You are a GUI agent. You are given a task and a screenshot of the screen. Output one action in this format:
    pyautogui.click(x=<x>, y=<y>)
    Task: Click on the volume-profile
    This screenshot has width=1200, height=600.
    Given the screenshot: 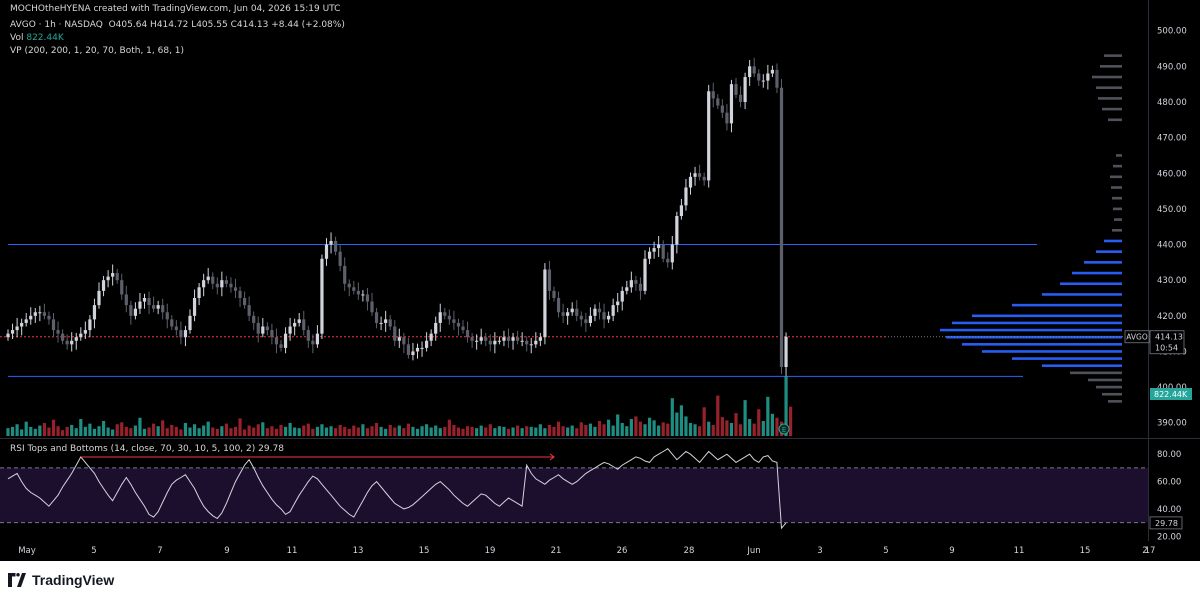 What is the action you would take?
    pyautogui.click(x=1031, y=228)
    